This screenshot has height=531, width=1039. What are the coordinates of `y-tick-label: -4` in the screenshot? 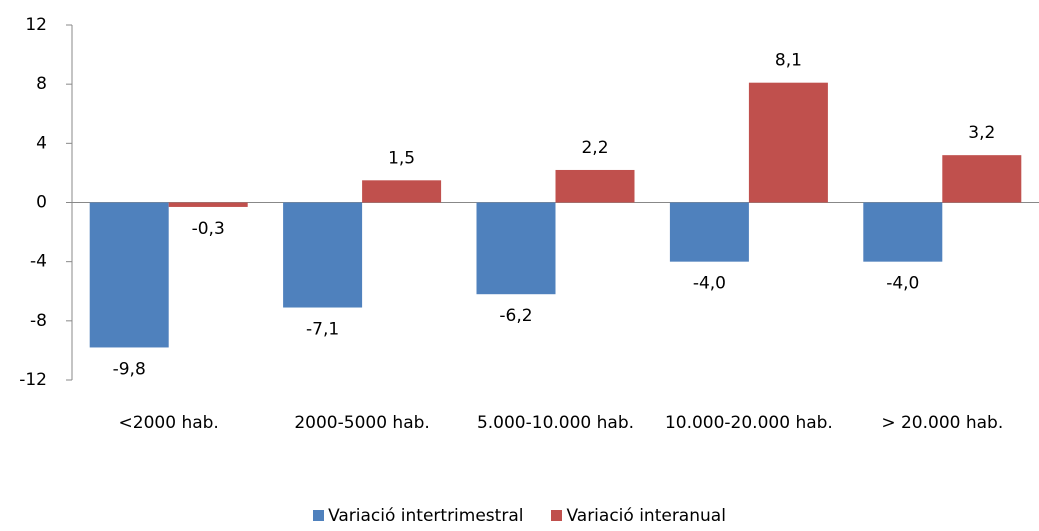 It's located at (38, 262).